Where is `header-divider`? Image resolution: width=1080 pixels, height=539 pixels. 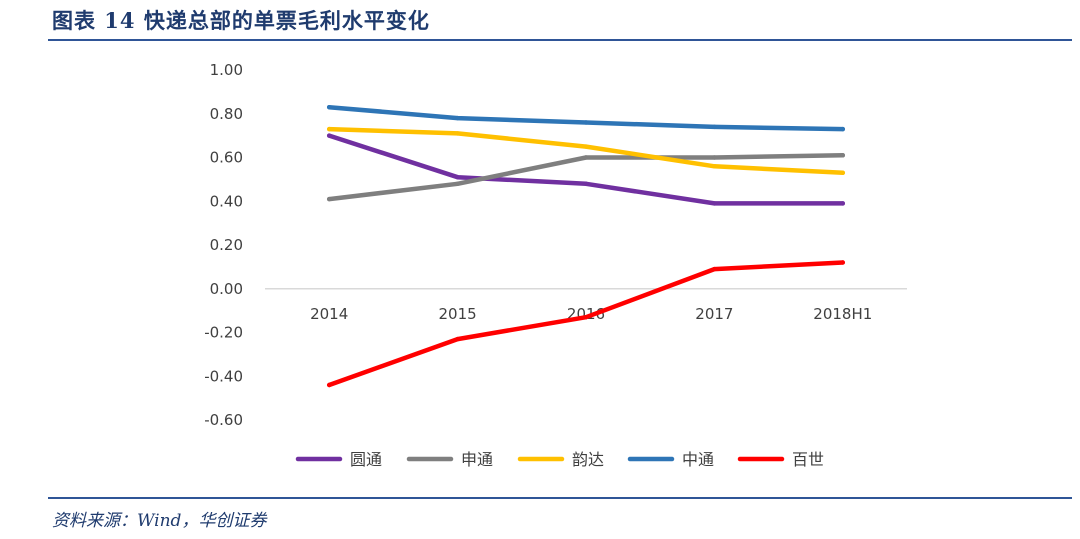
header-divider is located at coordinates (560, 40).